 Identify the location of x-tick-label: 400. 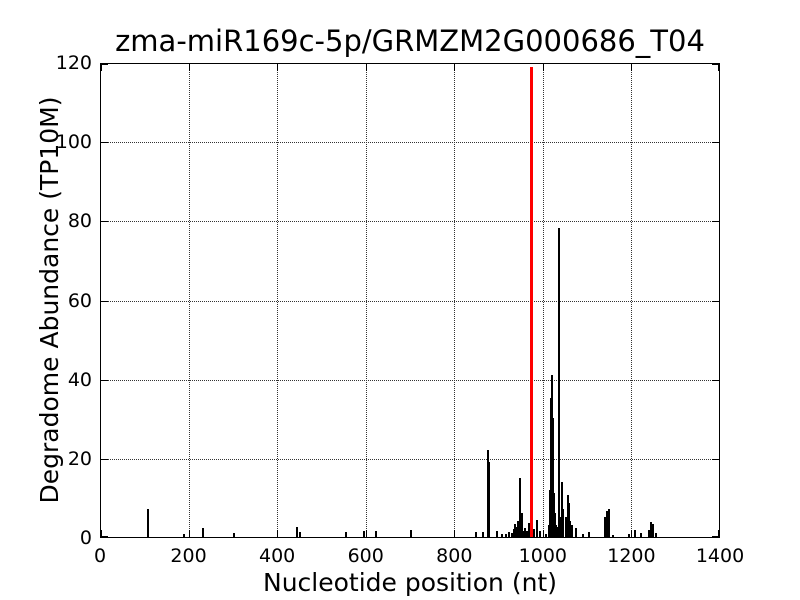
(277, 556).